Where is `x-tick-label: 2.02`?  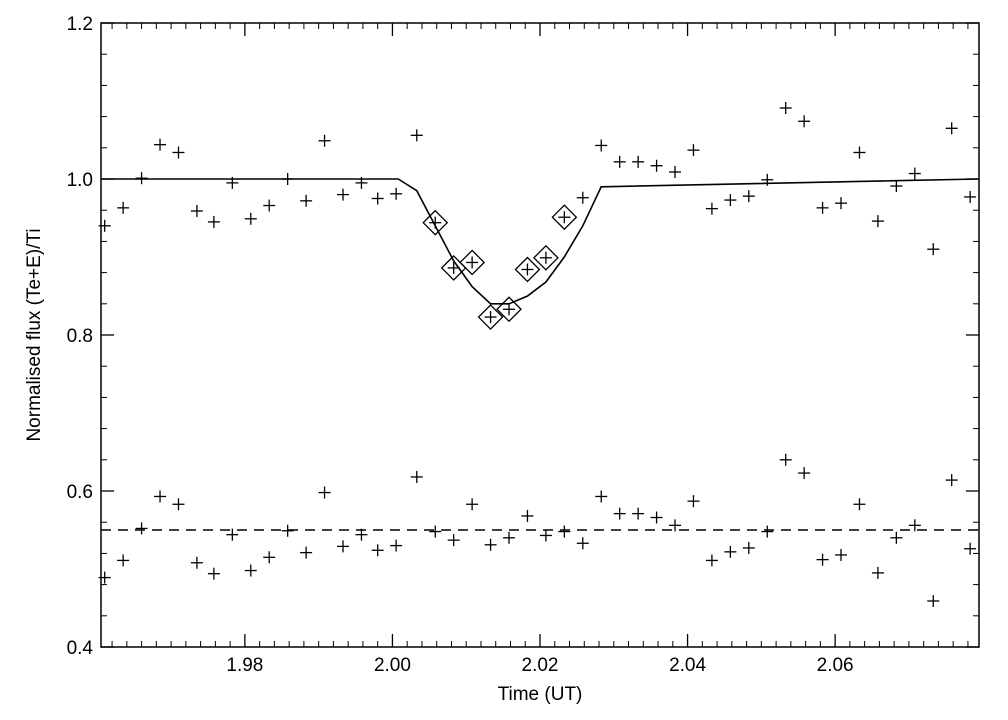 x-tick-label: 2.02 is located at coordinates (540, 665).